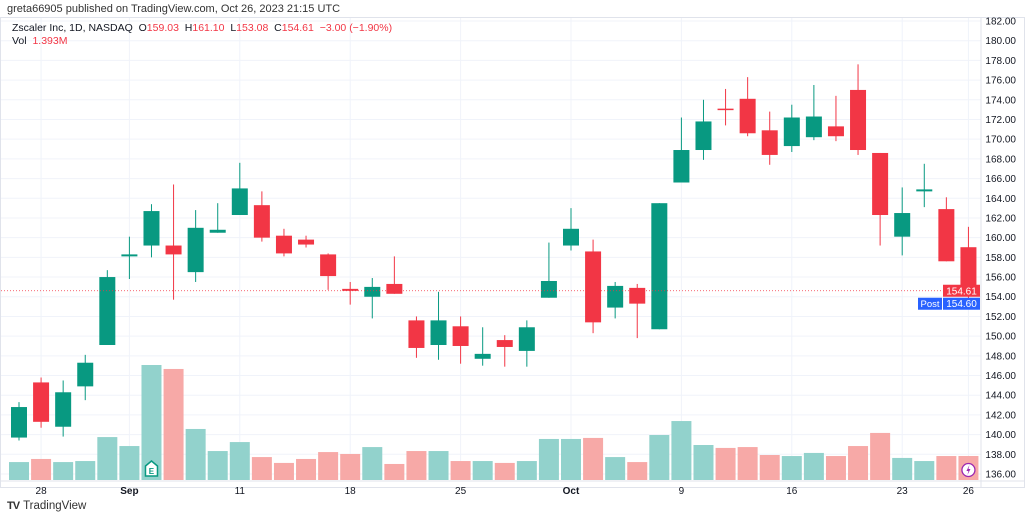 The height and width of the screenshot is (521, 1030). Describe the element at coordinates (46, 506) in the screenshot. I see `tradingview-brand: TV TradingView` at that location.